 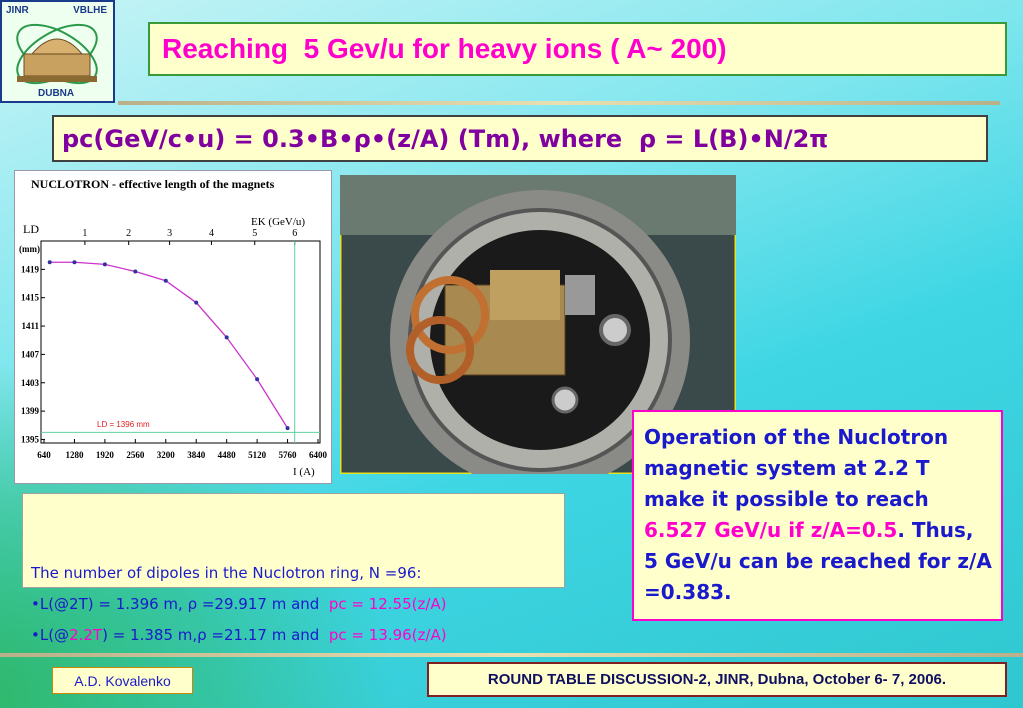 What do you see at coordinates (294, 233) in the screenshot?
I see `x2-tick-label: 6` at bounding box center [294, 233].